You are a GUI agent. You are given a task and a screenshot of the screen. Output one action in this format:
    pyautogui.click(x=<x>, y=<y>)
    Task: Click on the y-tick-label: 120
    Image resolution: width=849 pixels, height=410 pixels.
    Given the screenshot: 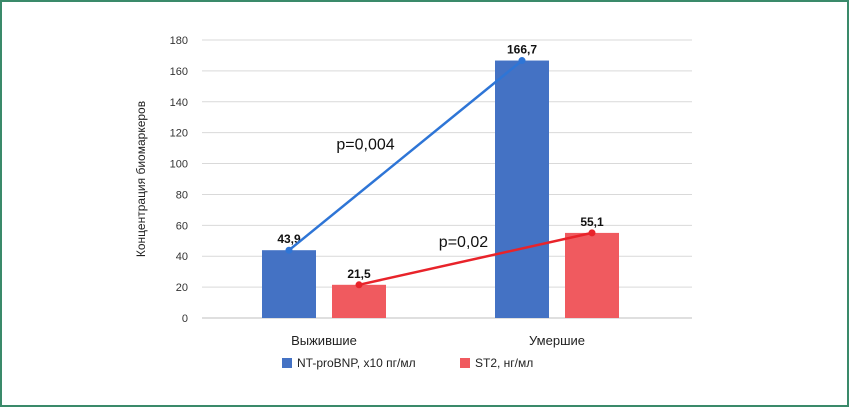 What is the action you would take?
    pyautogui.click(x=179, y=134)
    